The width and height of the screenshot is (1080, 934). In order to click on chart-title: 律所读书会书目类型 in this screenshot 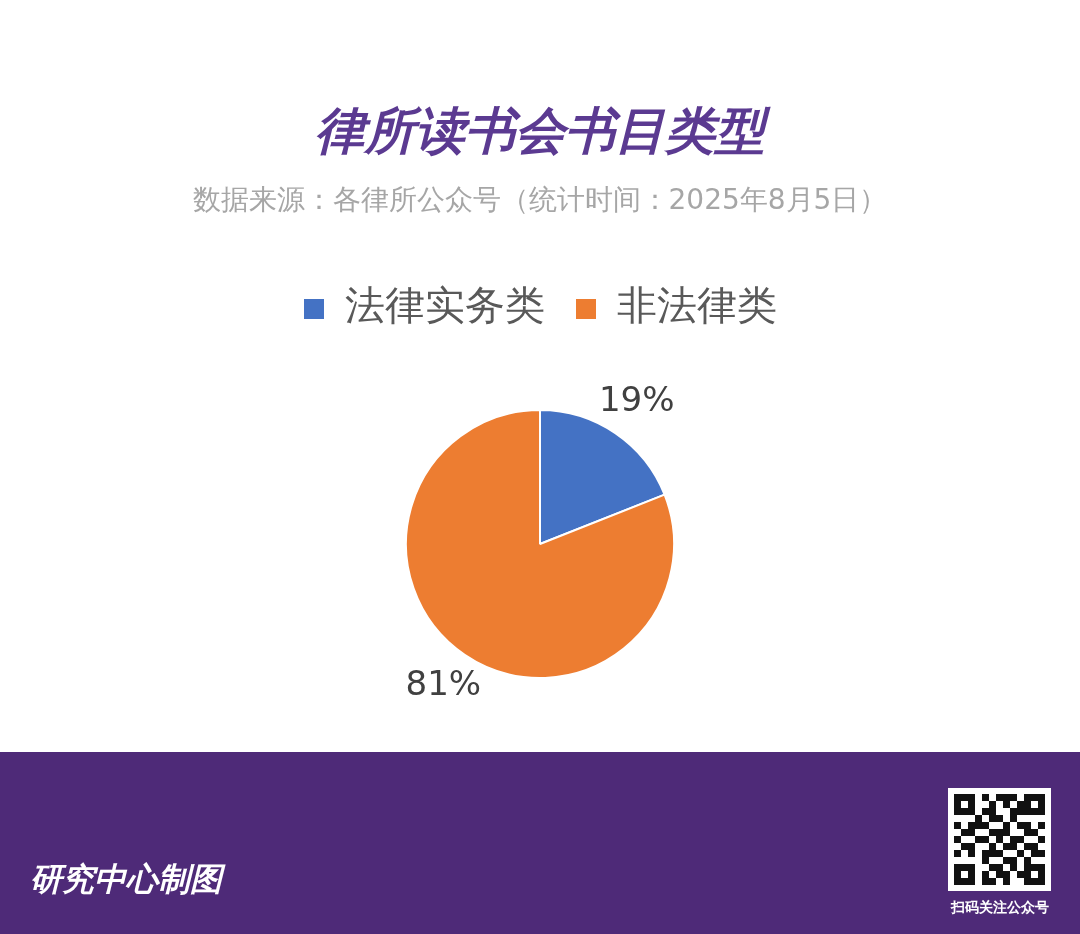, I will do `click(543, 131)`.